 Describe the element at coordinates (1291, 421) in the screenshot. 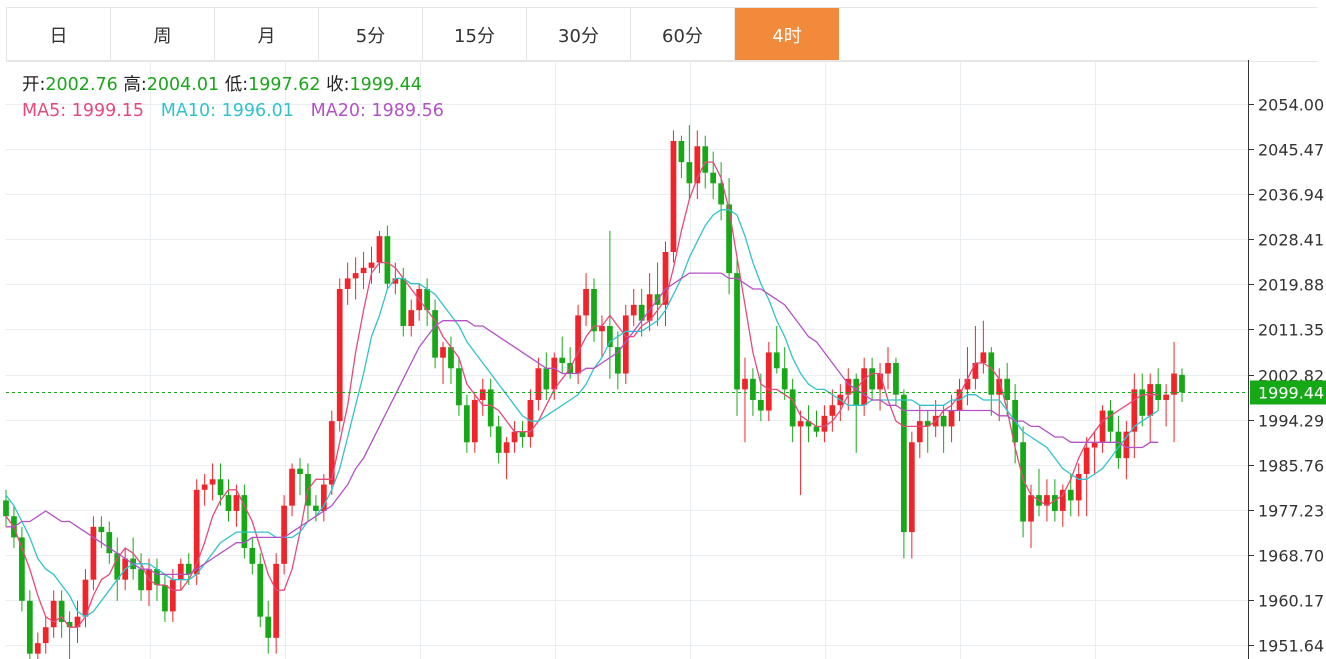

I see `y-tick-label: 1994.29` at that location.